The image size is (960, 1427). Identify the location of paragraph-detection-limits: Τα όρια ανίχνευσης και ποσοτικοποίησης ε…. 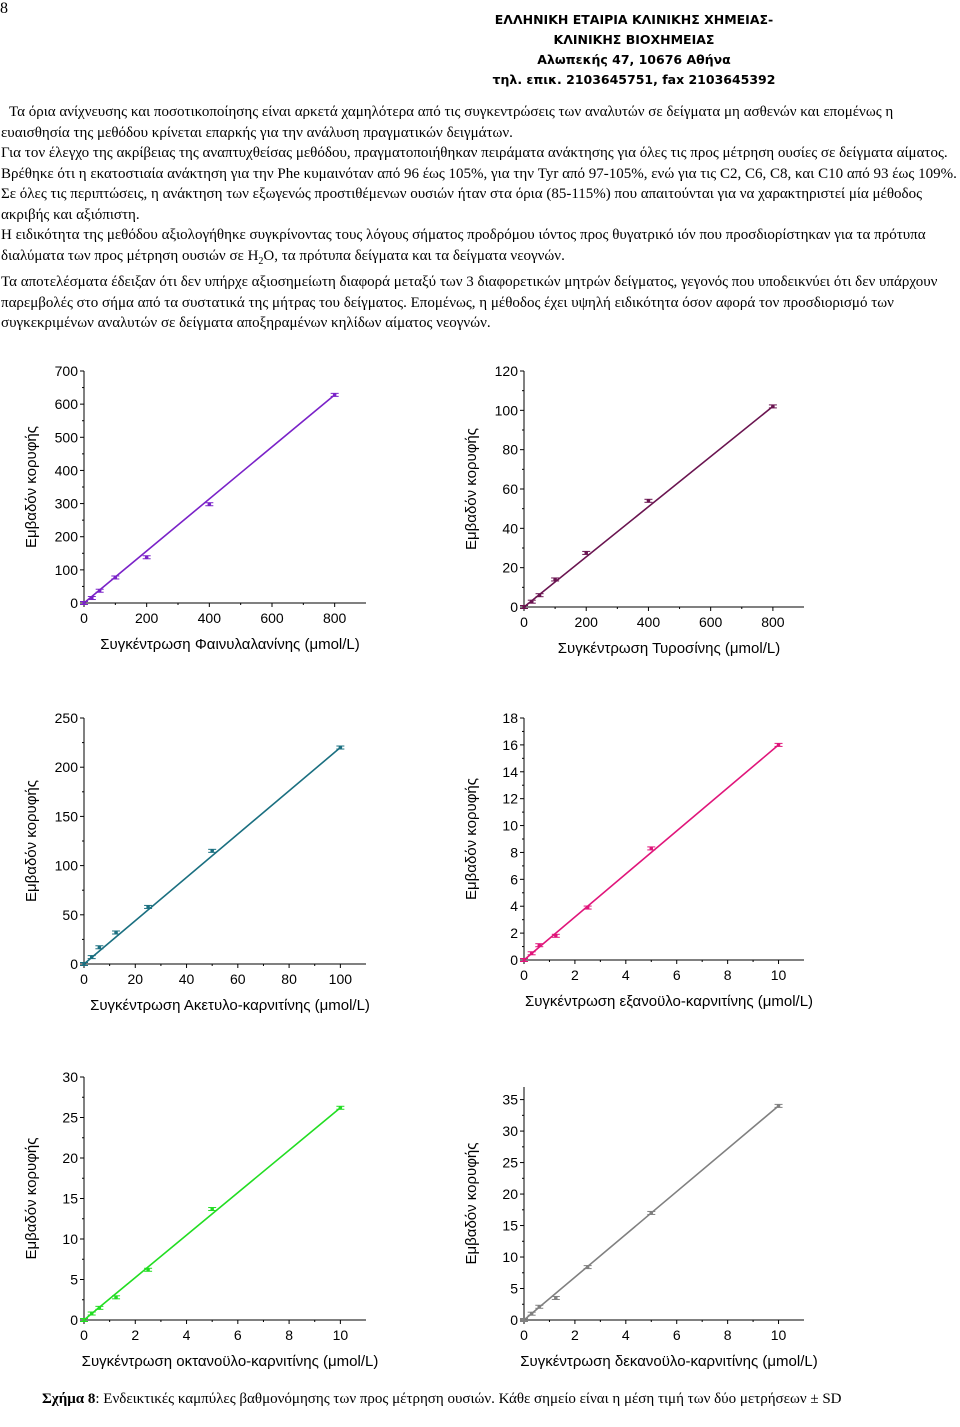
(447, 122).